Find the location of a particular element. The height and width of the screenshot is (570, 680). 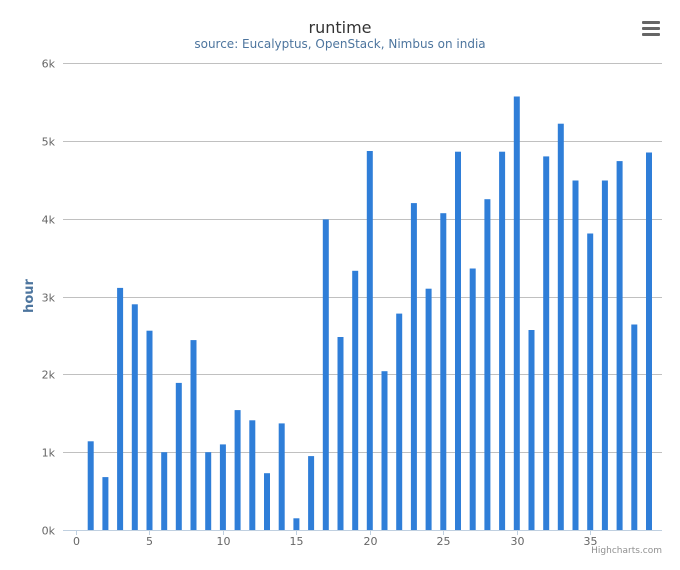

hamburger-menu-icon is located at coordinates (651, 29).